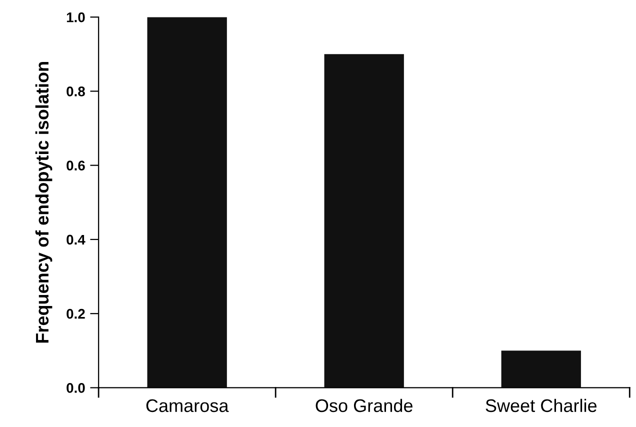 This screenshot has height=427, width=636. Describe the element at coordinates (43, 202) in the screenshot. I see `y-axis-title: Frequency of endopytic isolation` at that location.